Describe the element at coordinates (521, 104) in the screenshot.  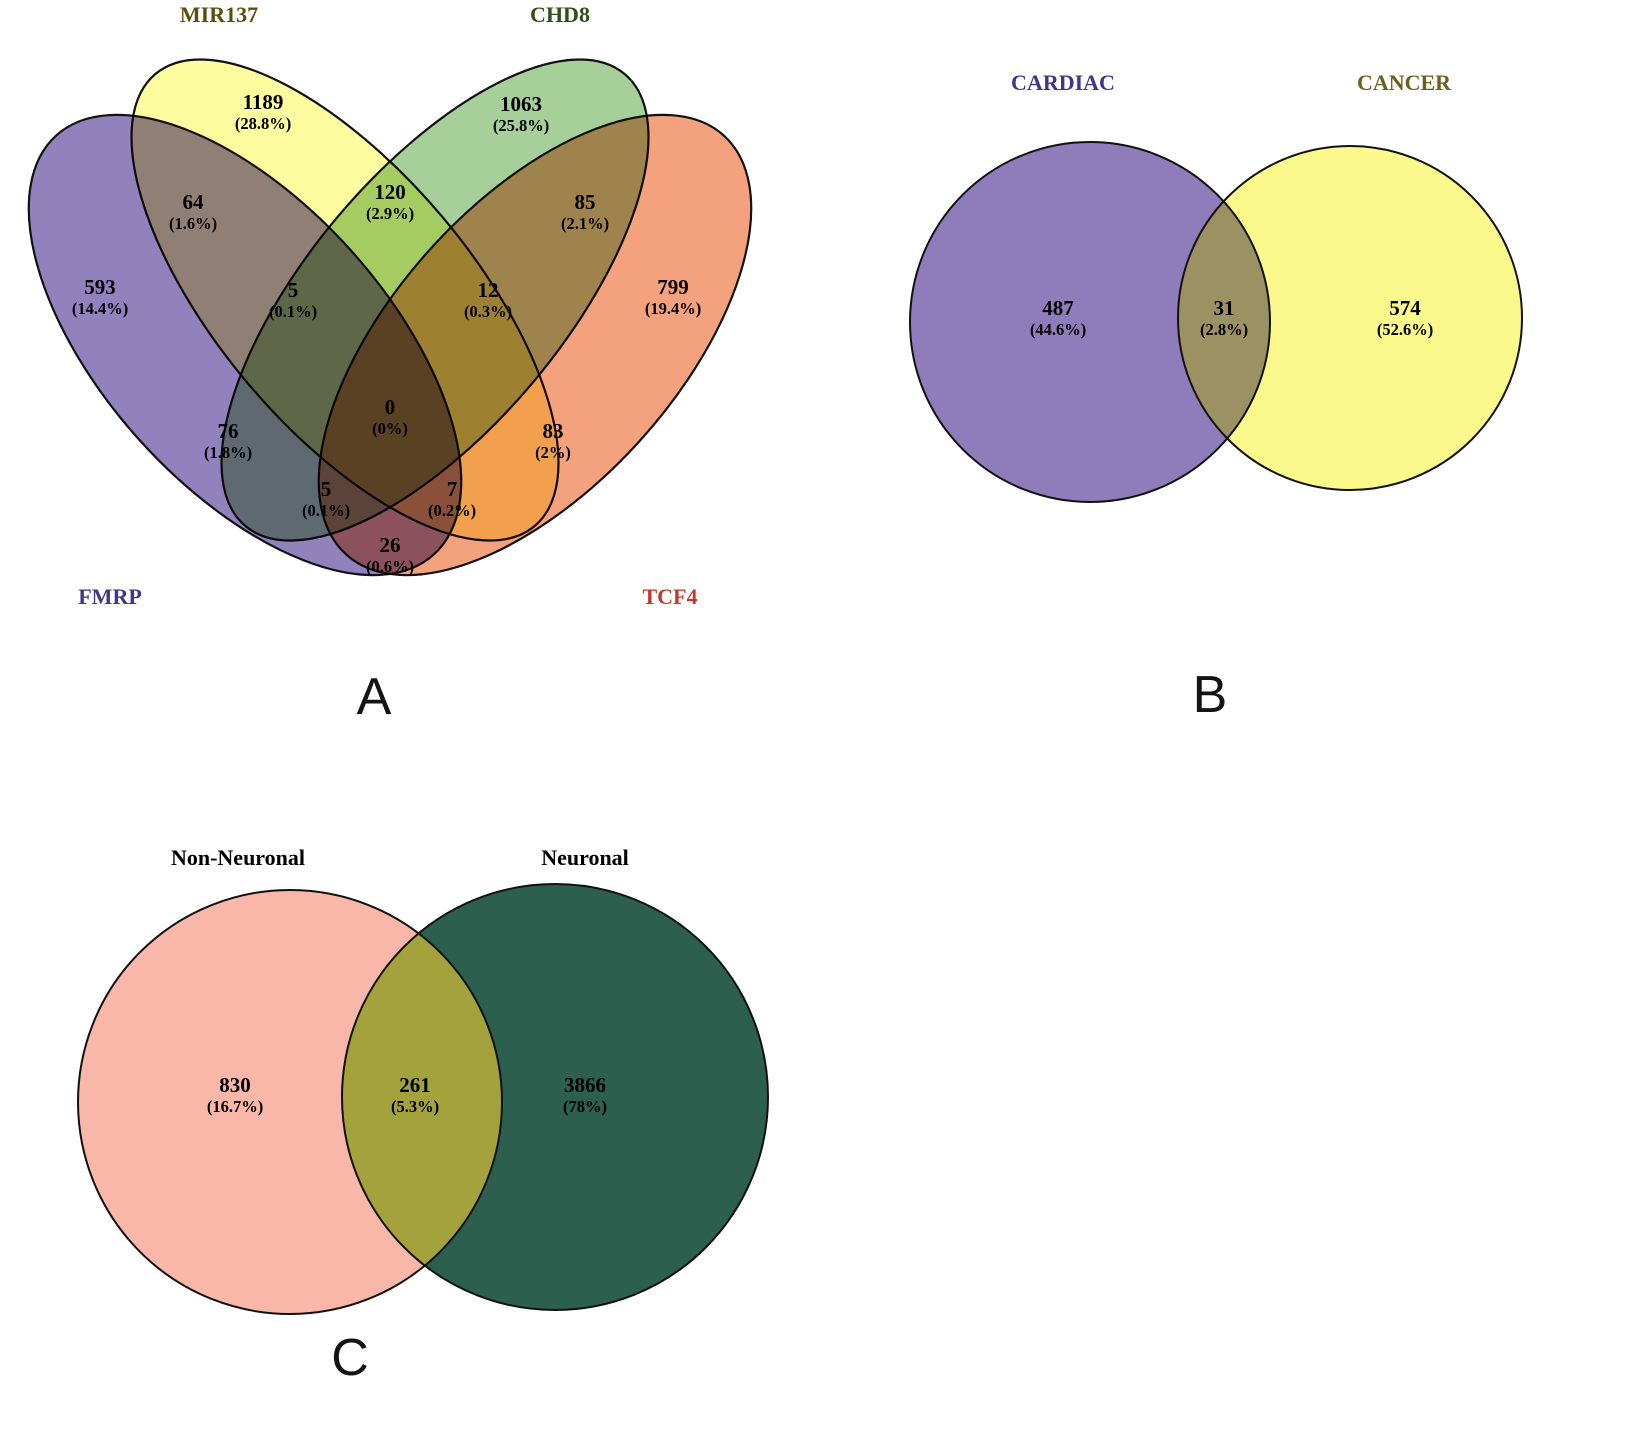
I see `region-count: 1063` at that location.